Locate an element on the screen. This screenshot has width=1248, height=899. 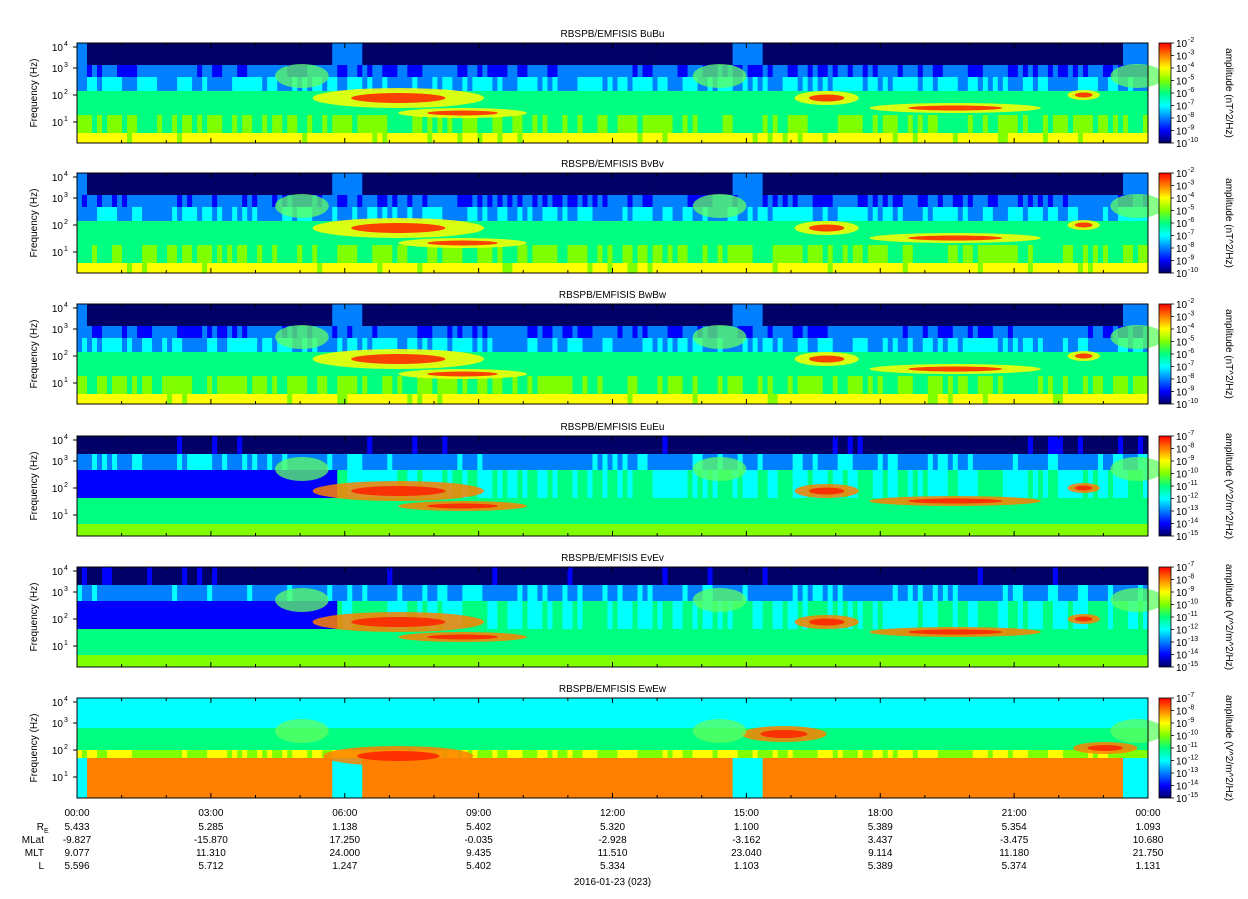
y-tick-exponent: 1 is located at coordinates (66, 380).